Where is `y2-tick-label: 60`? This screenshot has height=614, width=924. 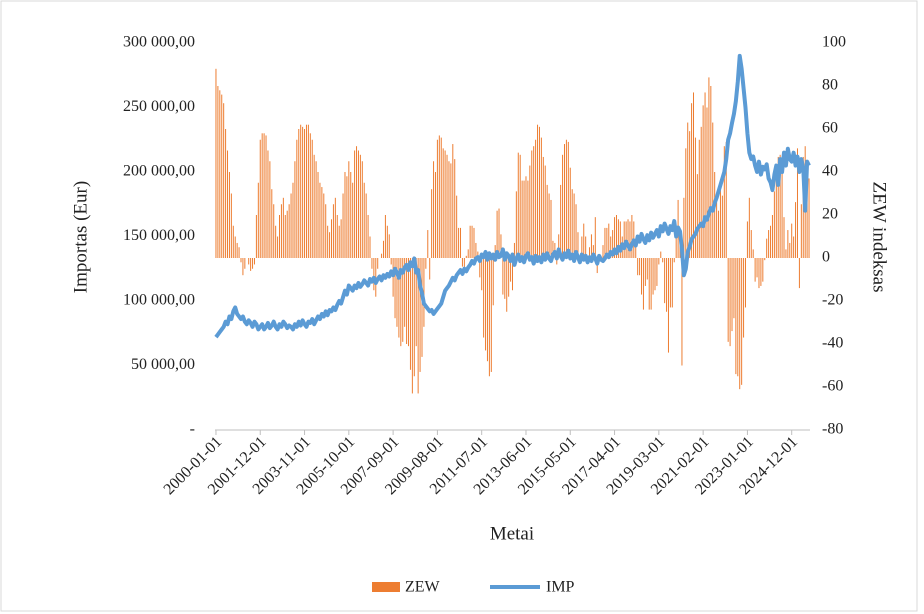 y2-tick-label: 60 is located at coordinates (830, 128).